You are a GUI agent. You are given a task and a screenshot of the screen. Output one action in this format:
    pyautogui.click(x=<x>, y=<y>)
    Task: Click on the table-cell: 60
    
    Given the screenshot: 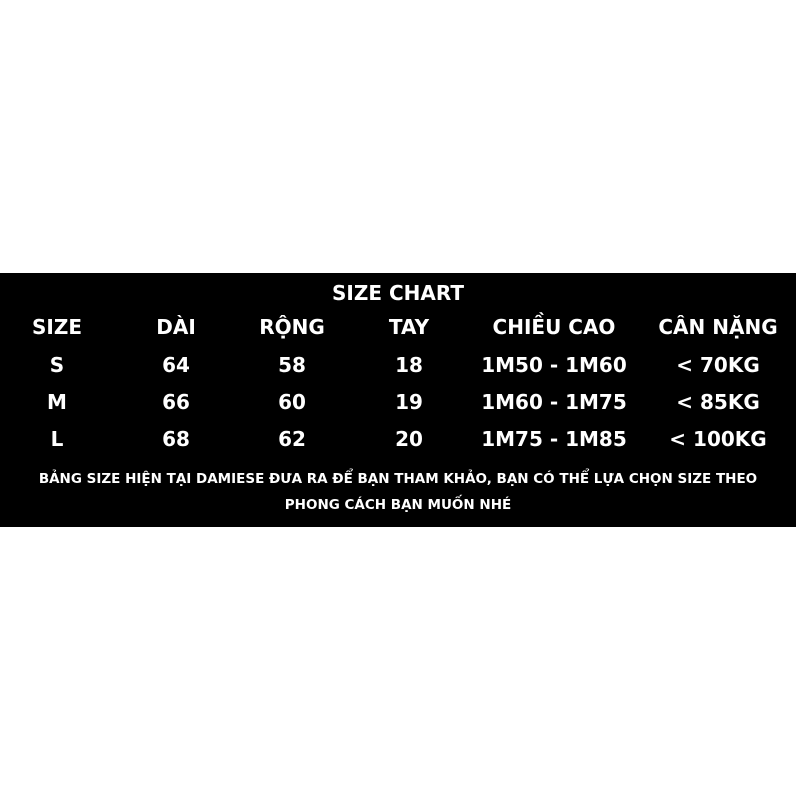 What is the action you would take?
    pyautogui.click(x=292, y=402)
    